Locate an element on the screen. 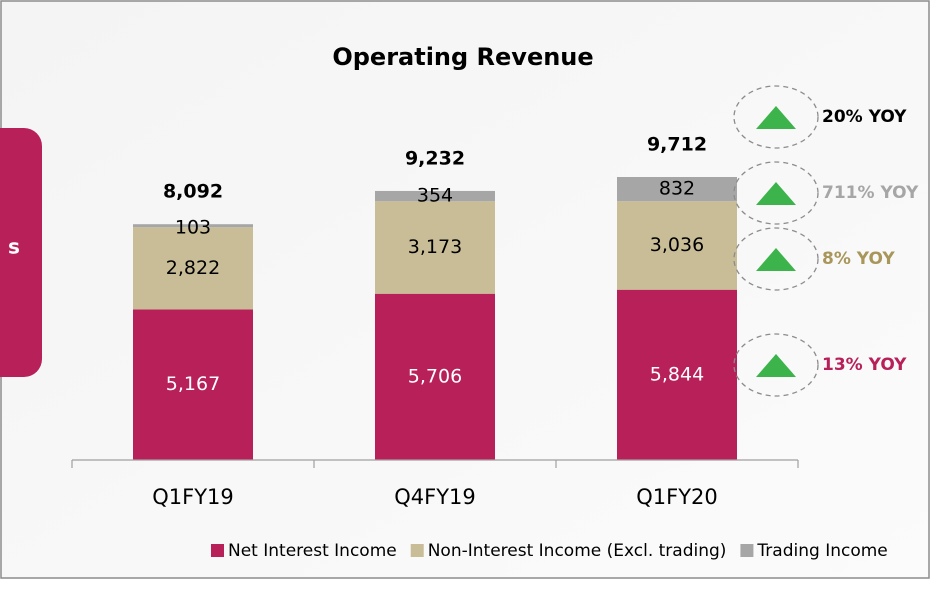 Image resolution: width=930 pixels, height=596 pixels. annotation: 20% YOY is located at coordinates (864, 117).